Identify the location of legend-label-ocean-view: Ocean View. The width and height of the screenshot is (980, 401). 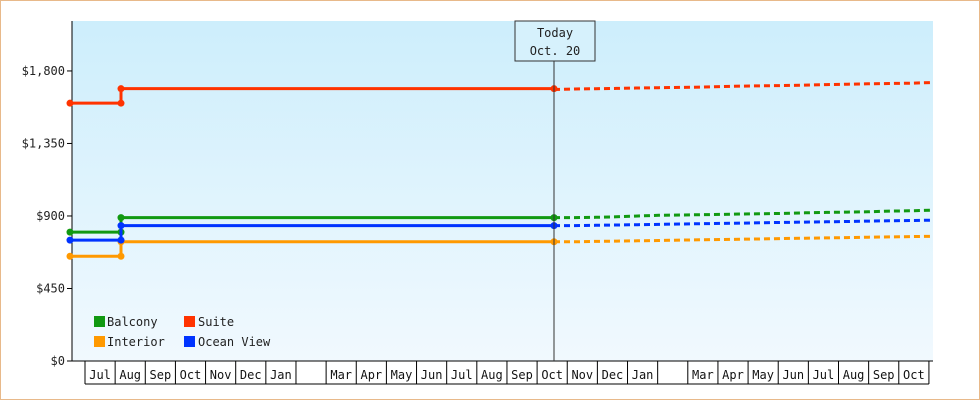
(234, 342).